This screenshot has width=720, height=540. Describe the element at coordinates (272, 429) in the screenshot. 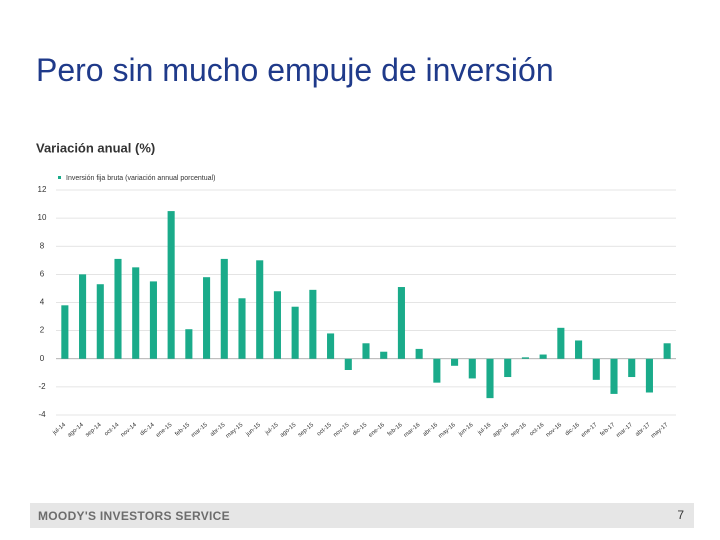

I see `x-tick-label: jul-15` at that location.